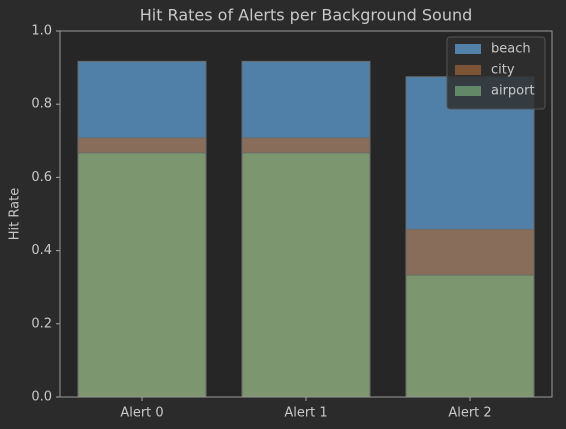 This screenshot has height=429, width=566. What do you see at coordinates (41, 323) in the screenshot?
I see `y-tick-label: 0.2` at bounding box center [41, 323].